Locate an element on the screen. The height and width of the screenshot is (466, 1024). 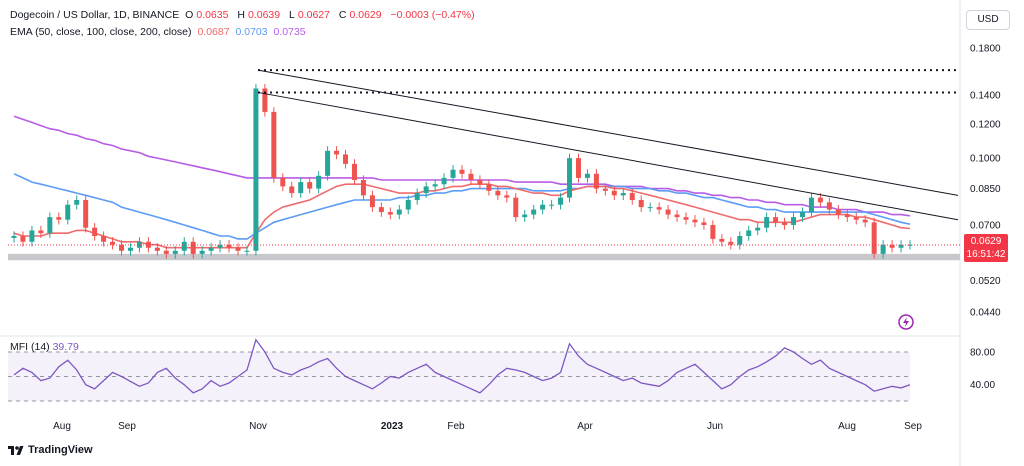
ema50-value: 0.0687 is located at coordinates (213, 32).